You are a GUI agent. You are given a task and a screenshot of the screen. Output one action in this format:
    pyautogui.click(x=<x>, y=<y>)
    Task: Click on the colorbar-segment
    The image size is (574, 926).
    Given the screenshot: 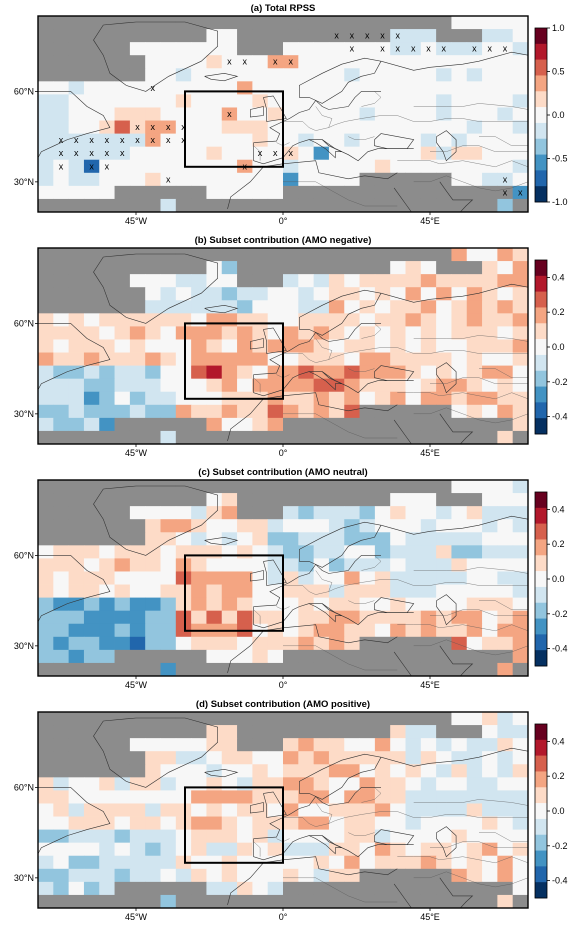 What is the action you would take?
    pyautogui.click(x=541, y=579)
    